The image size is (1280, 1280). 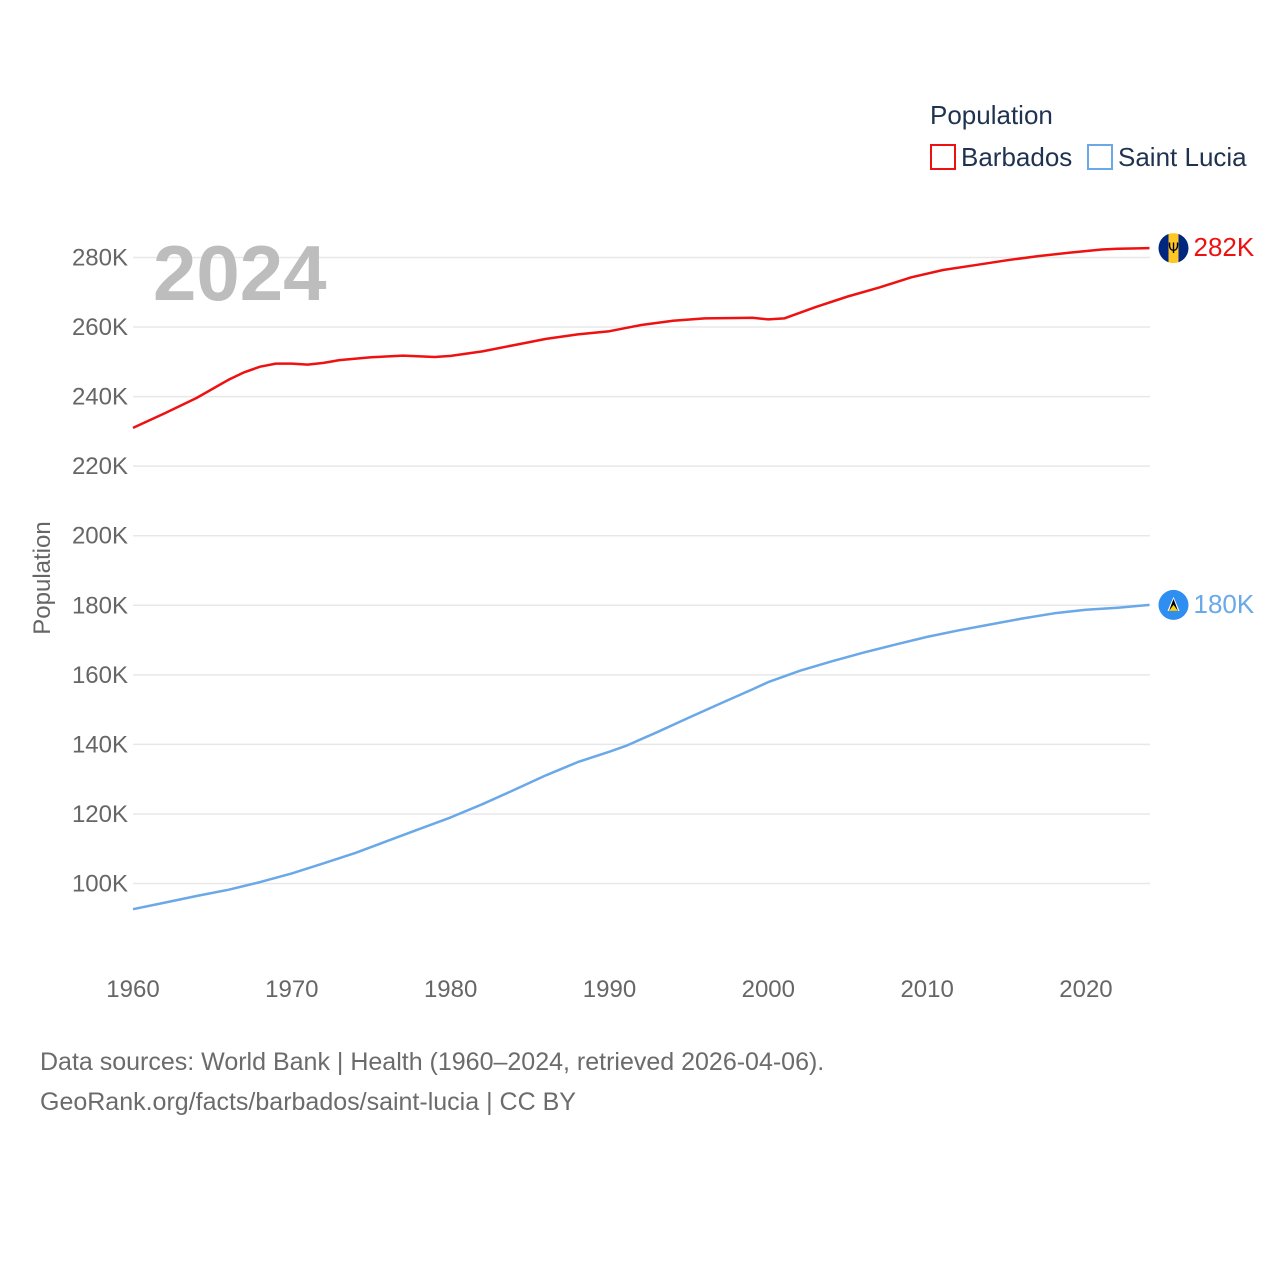 I want to click on y-tick-label: 120K, so click(x=100, y=814).